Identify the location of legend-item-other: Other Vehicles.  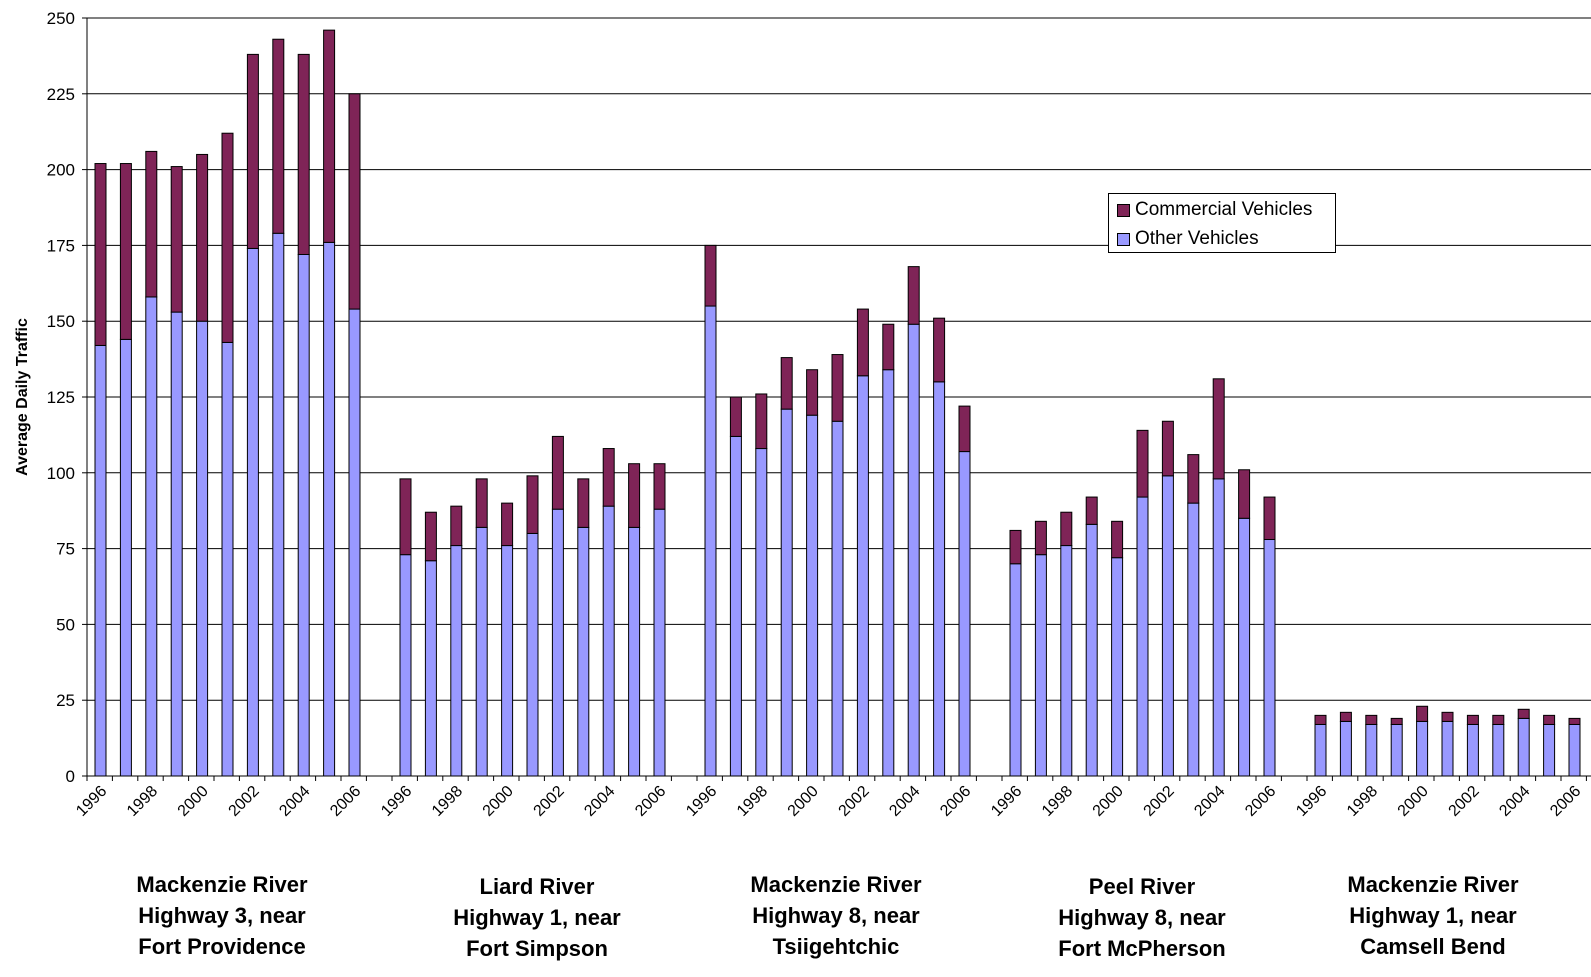
(1188, 239).